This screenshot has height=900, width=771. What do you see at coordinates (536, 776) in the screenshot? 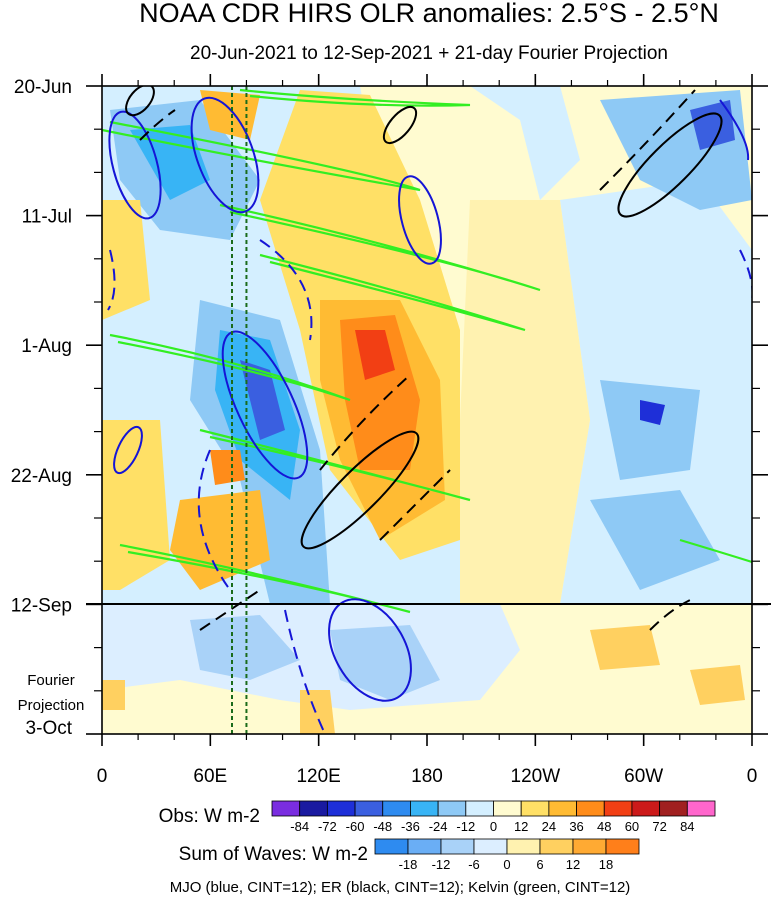
I see `x-tick-label: 120W` at bounding box center [536, 776].